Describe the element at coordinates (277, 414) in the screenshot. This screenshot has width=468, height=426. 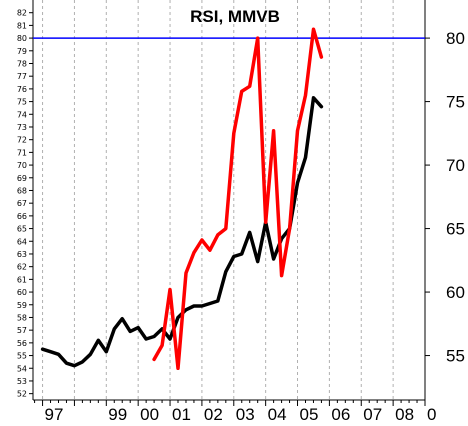
I see `x-tick-label: 04` at that location.